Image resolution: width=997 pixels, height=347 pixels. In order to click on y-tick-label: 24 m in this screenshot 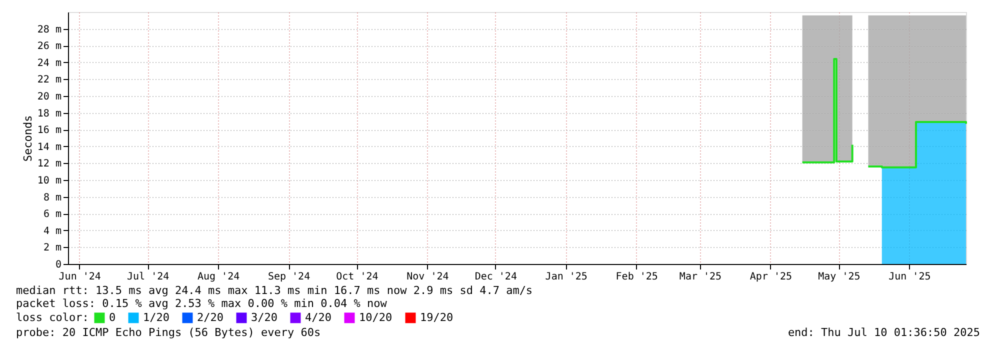, I will do `click(49, 63)`.